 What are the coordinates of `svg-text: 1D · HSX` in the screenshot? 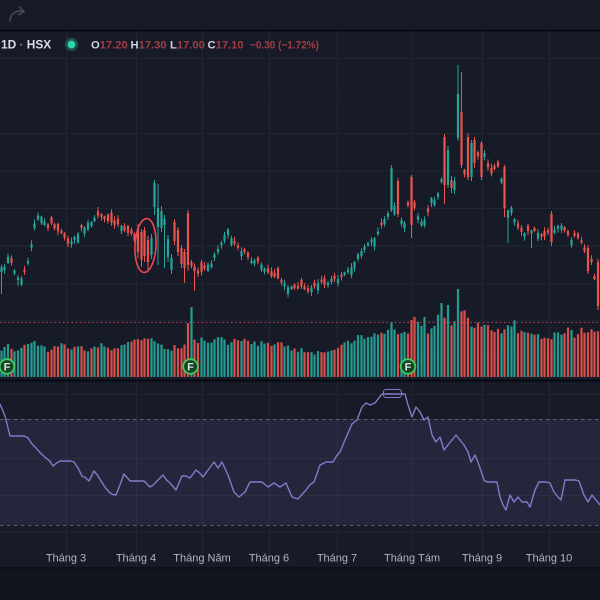 It's located at (26, 45).